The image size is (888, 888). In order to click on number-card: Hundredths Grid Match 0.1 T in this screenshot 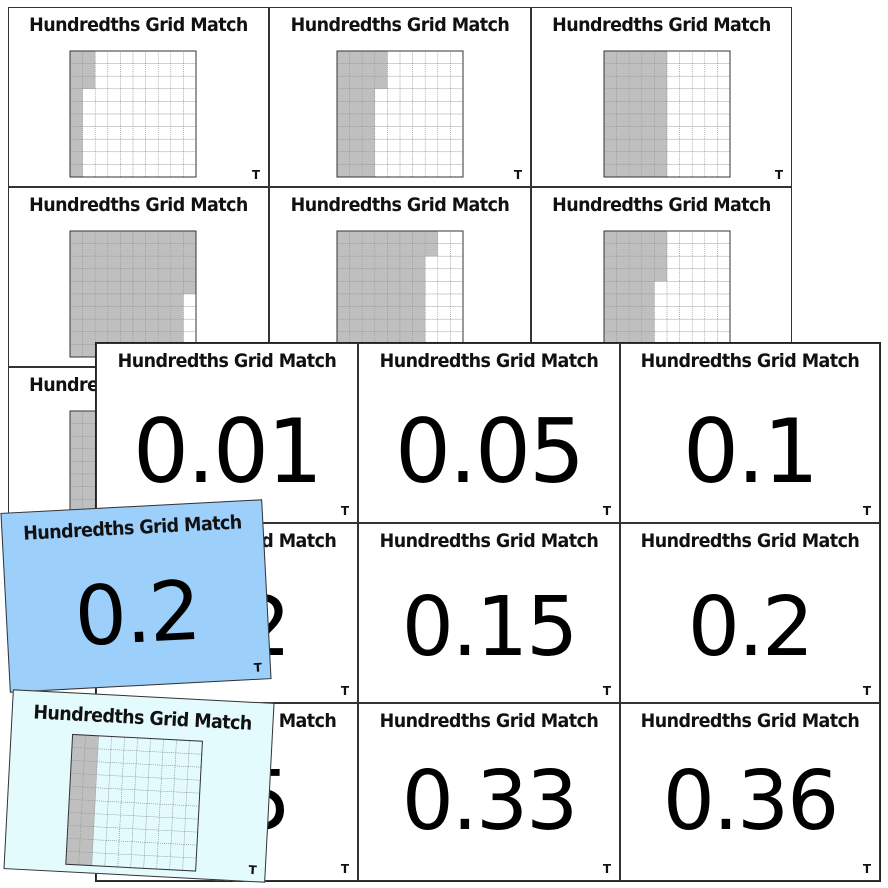, I will do `click(750, 433)`.